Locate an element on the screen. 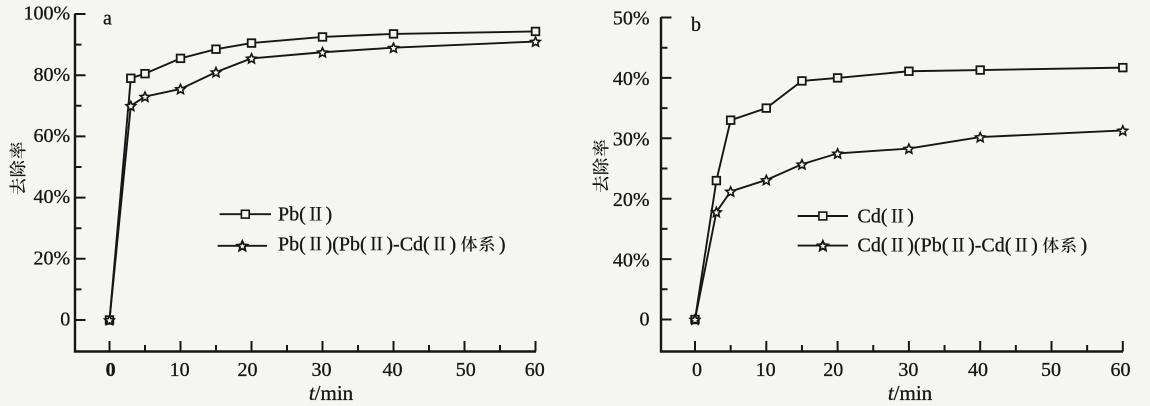 Image resolution: width=1150 pixels, height=406 pixels. svg-text: 50% is located at coordinates (631, 19).